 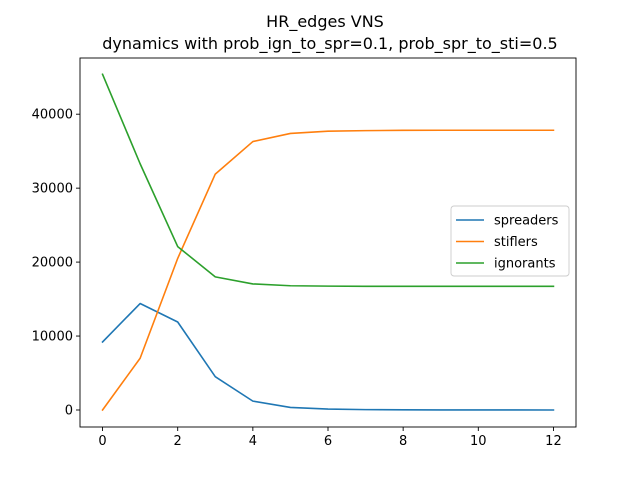 I want to click on x-tick-label: 10, so click(x=478, y=441).